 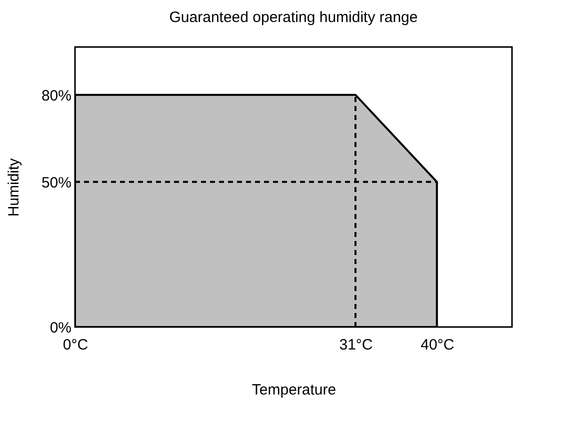 I want to click on y-axis-title: Humidity, so click(x=13, y=187).